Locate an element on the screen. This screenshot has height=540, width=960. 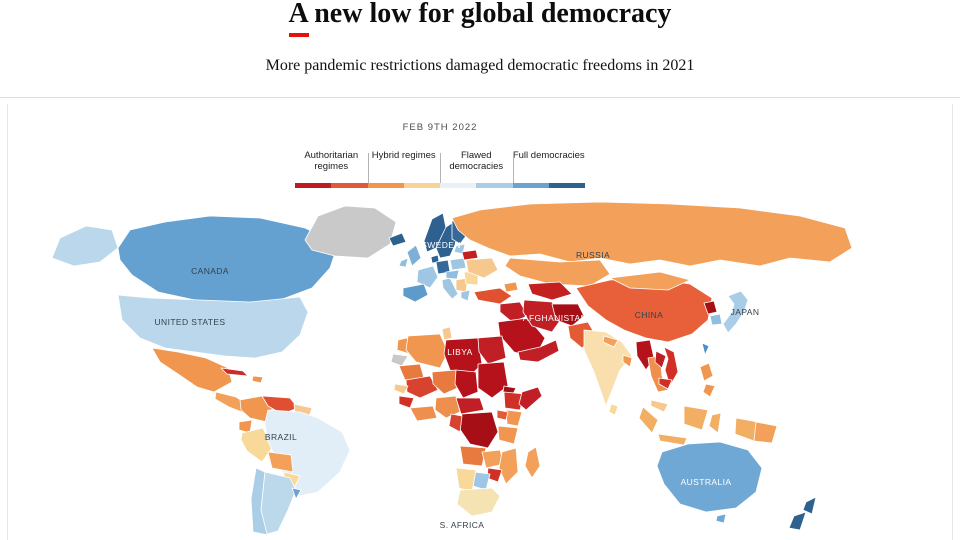
country-ethiopia is located at coordinates (514, 401).